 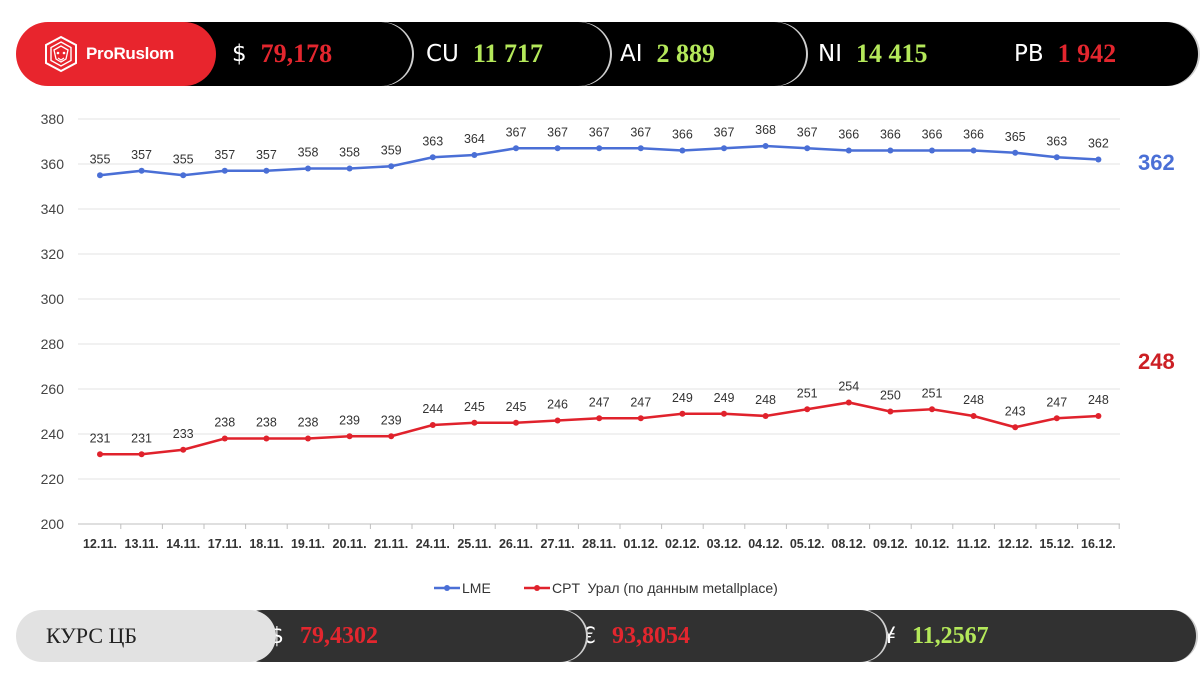 What do you see at coordinates (53, 164) in the screenshot?
I see `y-tick-label: 360` at bounding box center [53, 164].